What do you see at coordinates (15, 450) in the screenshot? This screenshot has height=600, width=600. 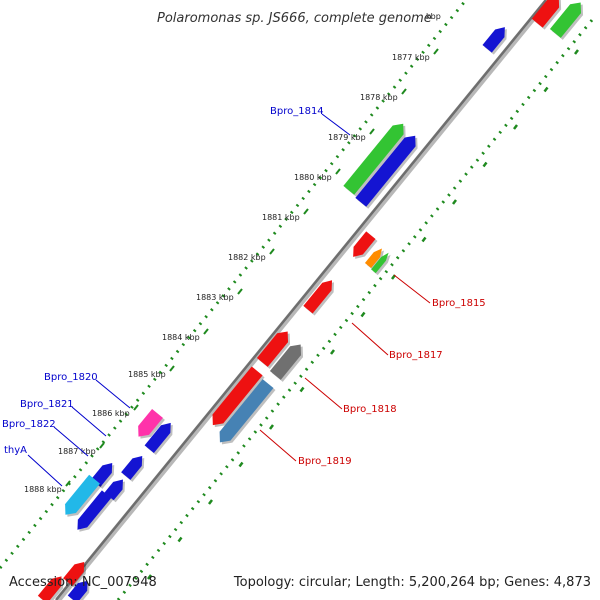 I see `label-thya: thyA` at bounding box center [15, 450].